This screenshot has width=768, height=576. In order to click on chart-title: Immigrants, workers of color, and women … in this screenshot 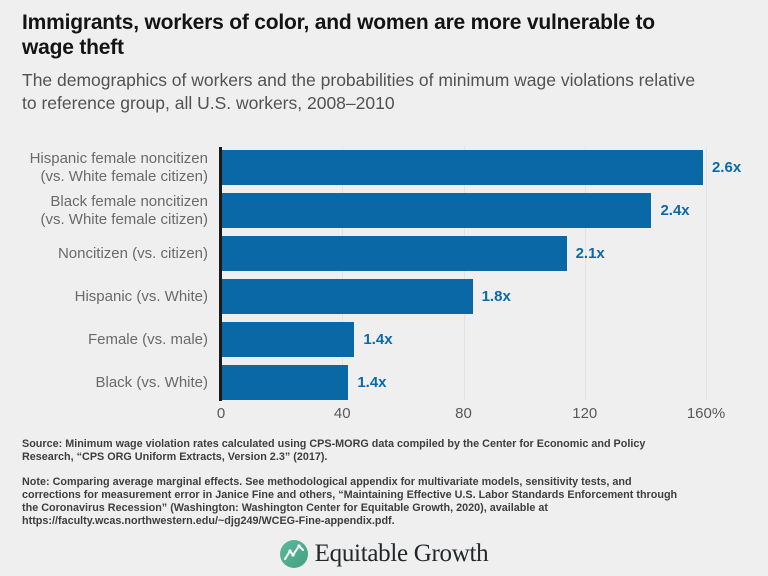, I will do `click(338, 35)`.